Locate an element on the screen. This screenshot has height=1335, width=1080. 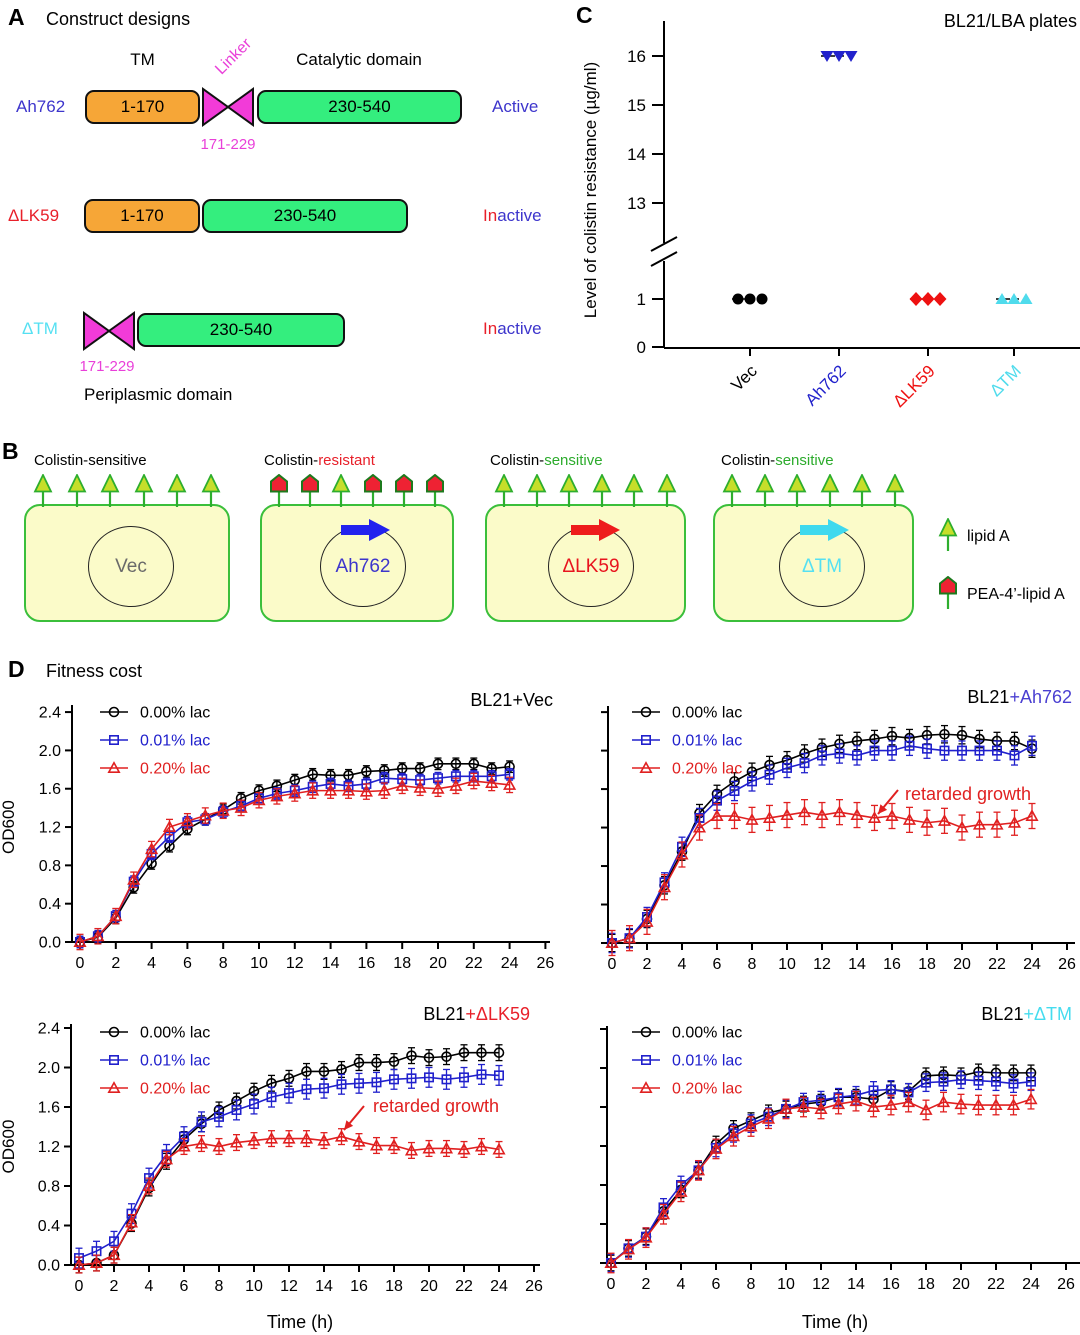
plasmid-circle: Vec is located at coordinates (131, 566).